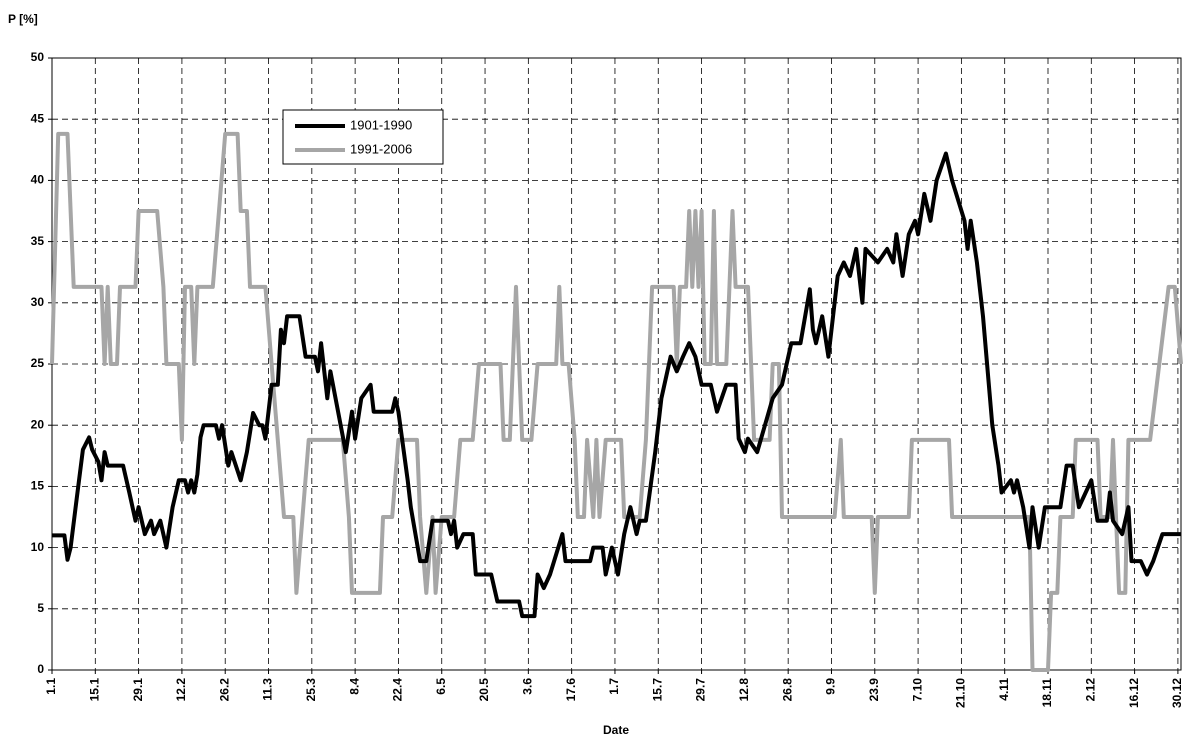  What do you see at coordinates (744, 690) in the screenshot?
I see `x-tick-label: 12.8` at bounding box center [744, 690].